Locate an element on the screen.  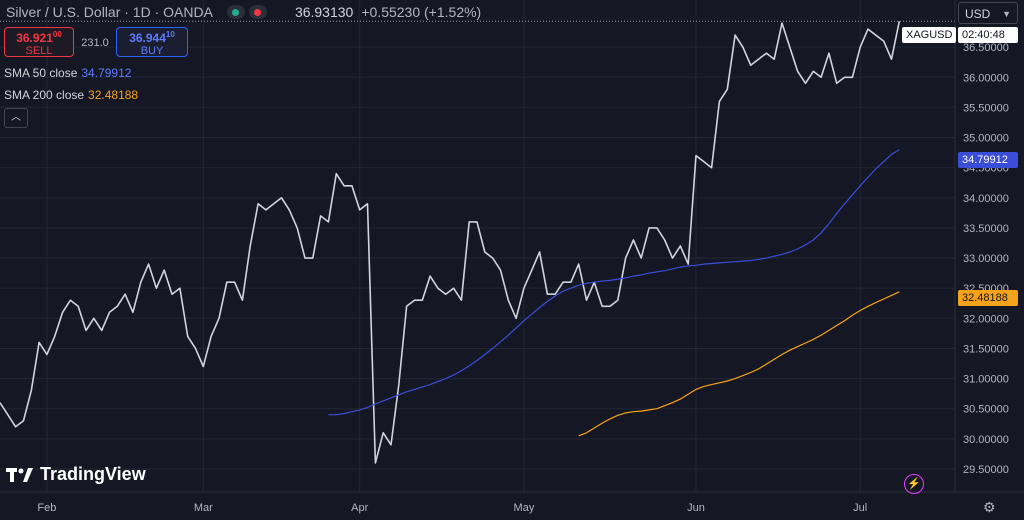
series-sma200-line is located at coordinates (739, 364).